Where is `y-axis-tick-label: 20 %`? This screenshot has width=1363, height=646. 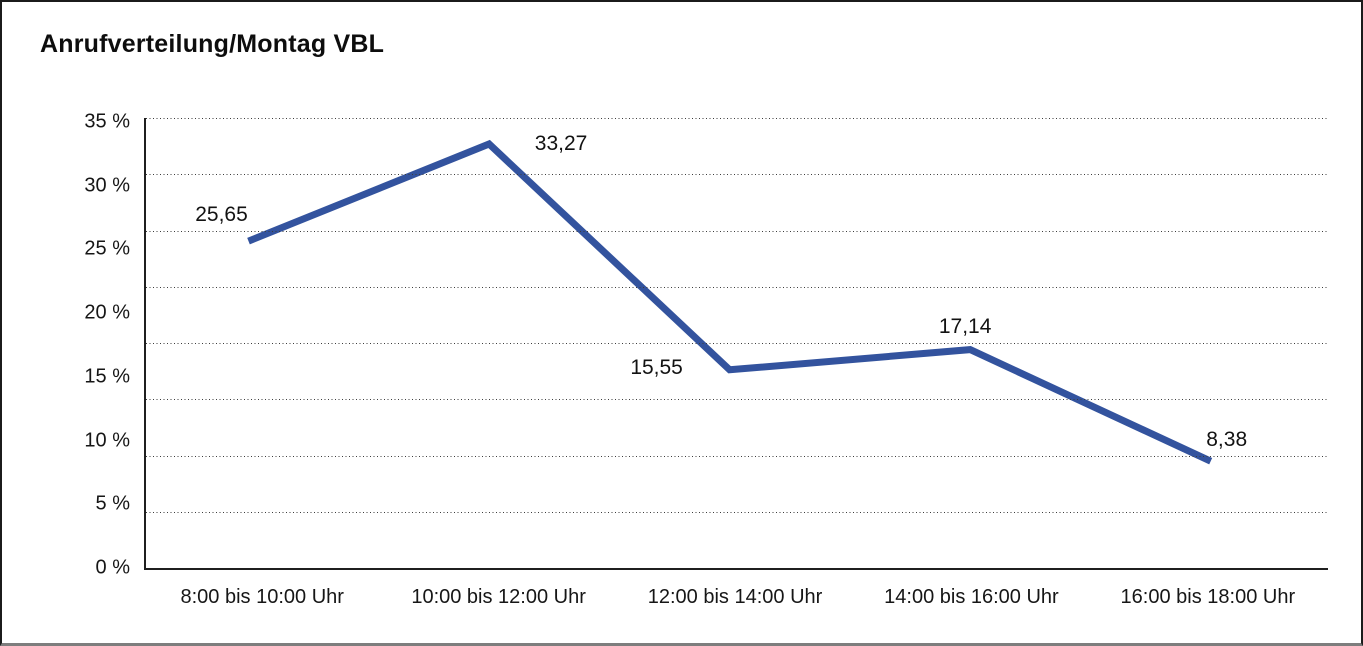 y-axis-tick-label: 20 % is located at coordinates (107, 312).